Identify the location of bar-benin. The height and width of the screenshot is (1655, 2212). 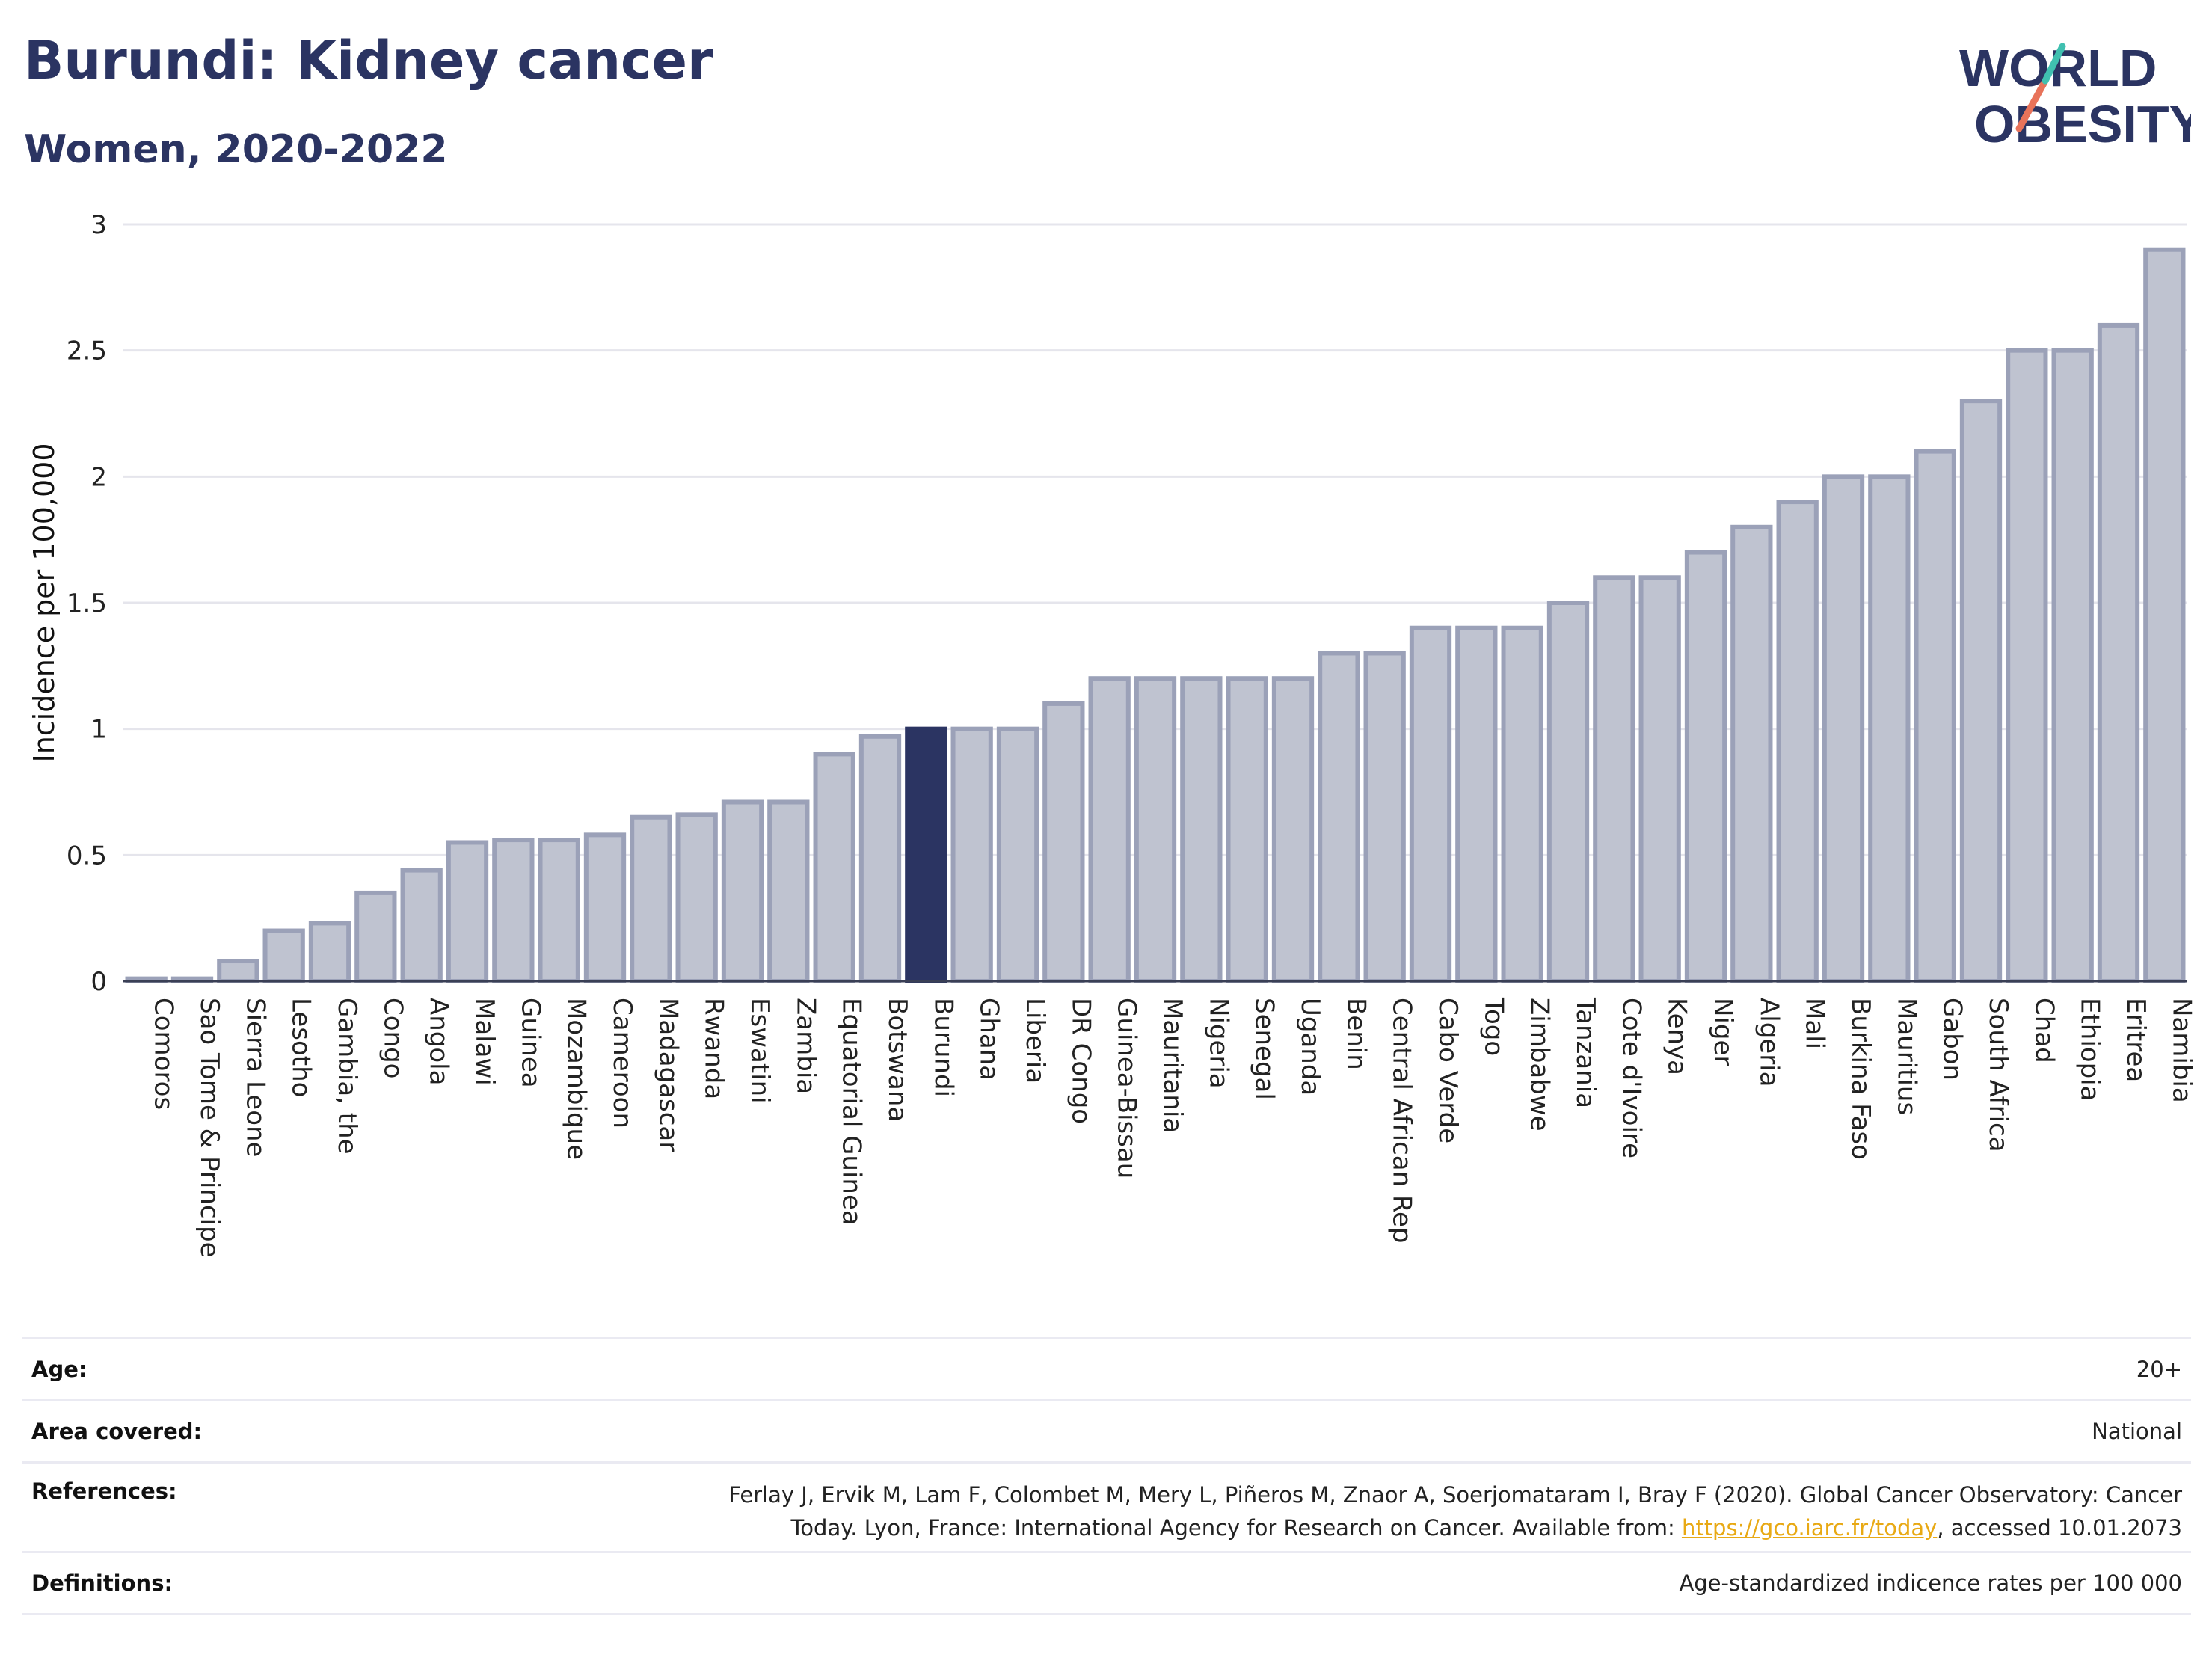
(1339, 817).